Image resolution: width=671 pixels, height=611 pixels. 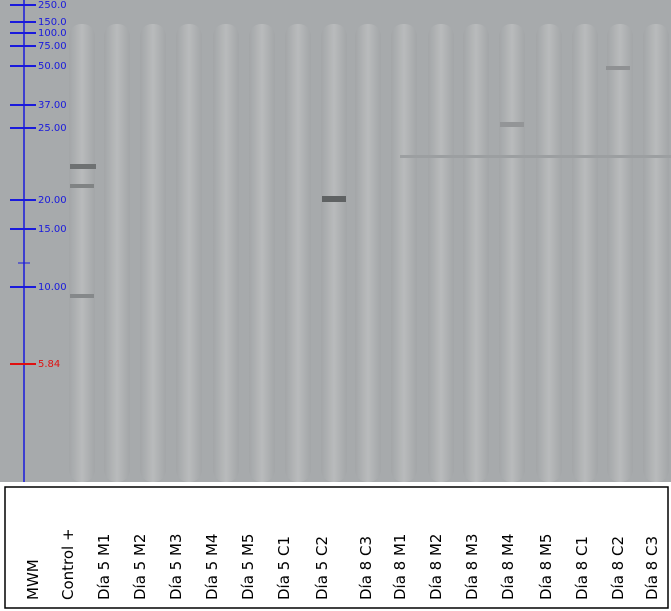 What do you see at coordinates (52, 128) in the screenshot?
I see `marker-label: 25.00` at bounding box center [52, 128].